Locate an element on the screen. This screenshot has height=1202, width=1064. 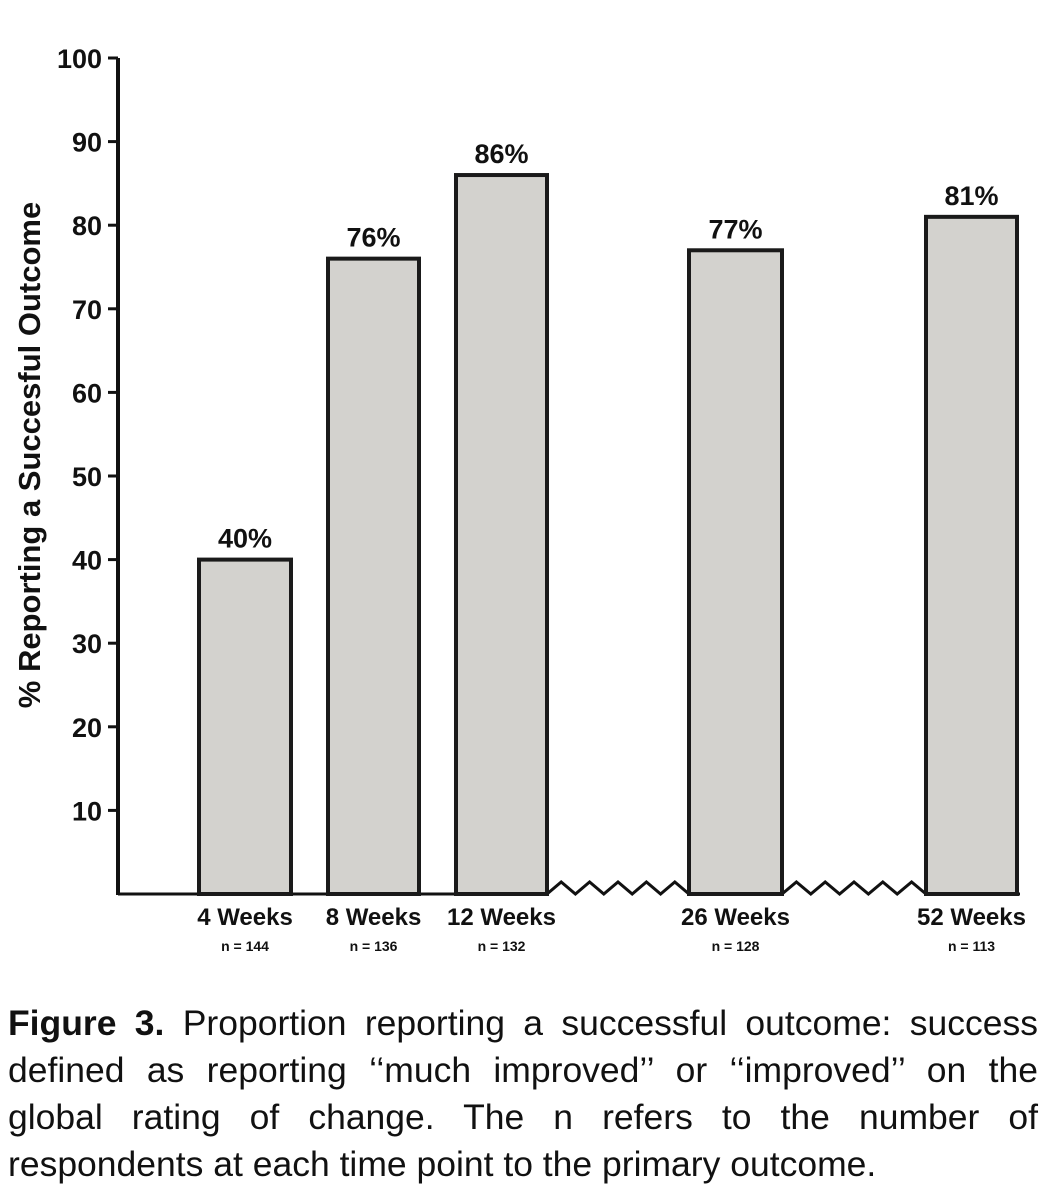
x-category-label: 12 Weeks is located at coordinates (501, 917).